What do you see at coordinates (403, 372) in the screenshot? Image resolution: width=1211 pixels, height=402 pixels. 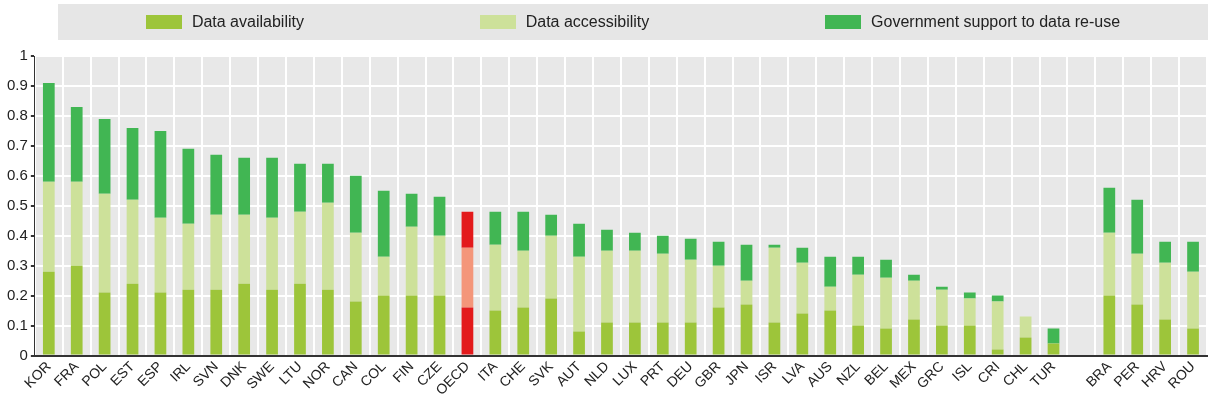 I see `x-tick-label: FIN` at bounding box center [403, 372].